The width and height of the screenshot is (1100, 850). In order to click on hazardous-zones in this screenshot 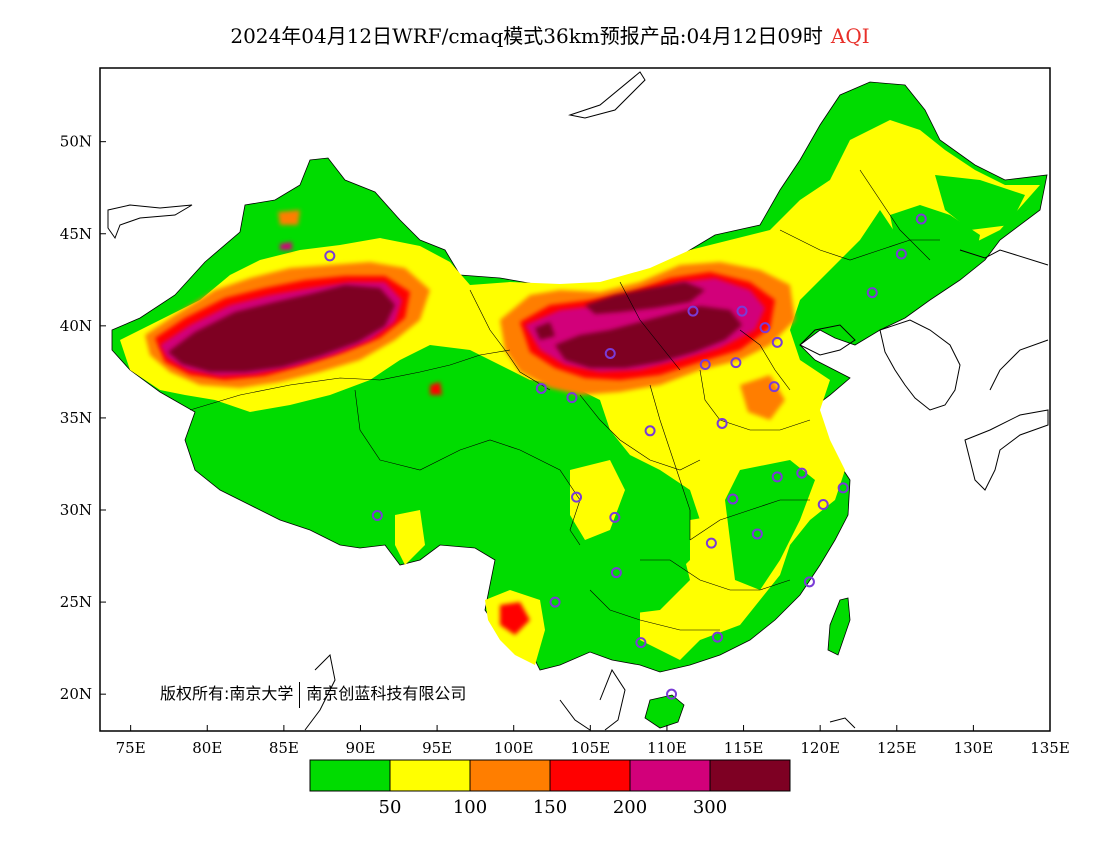, I will do `click(455, 327)`.